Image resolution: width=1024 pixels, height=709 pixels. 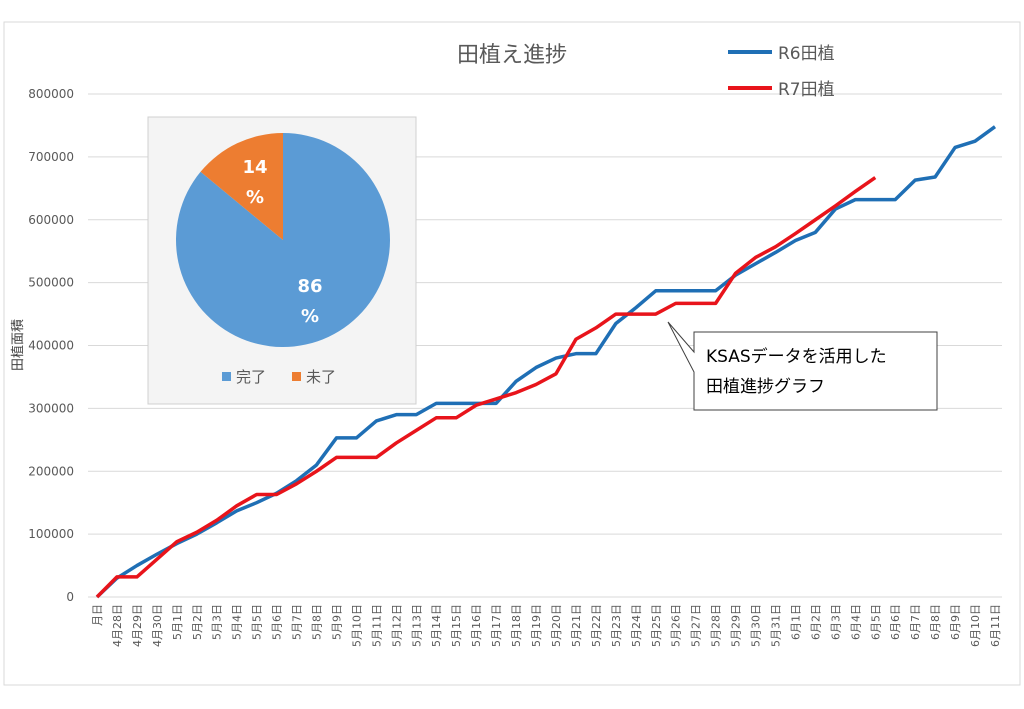 I want to click on x-tick-label: 5月5日, so click(x=257, y=622).